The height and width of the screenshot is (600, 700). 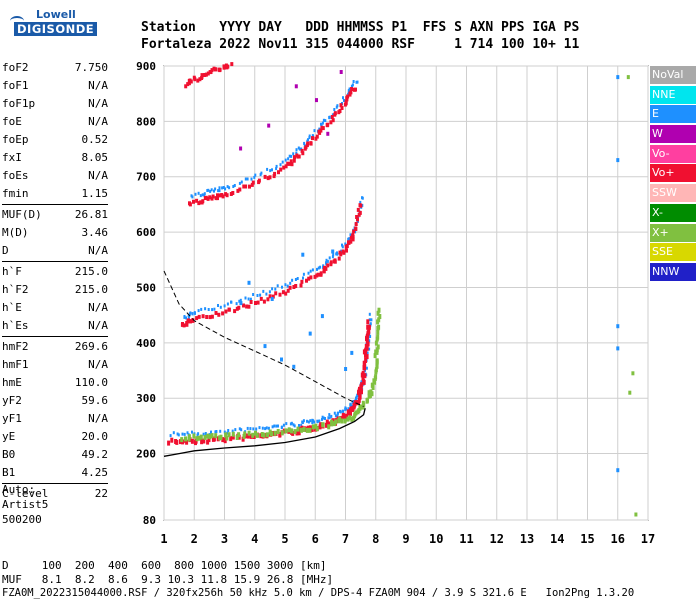 I want to click on param-name: B1, so click(x=9, y=472).